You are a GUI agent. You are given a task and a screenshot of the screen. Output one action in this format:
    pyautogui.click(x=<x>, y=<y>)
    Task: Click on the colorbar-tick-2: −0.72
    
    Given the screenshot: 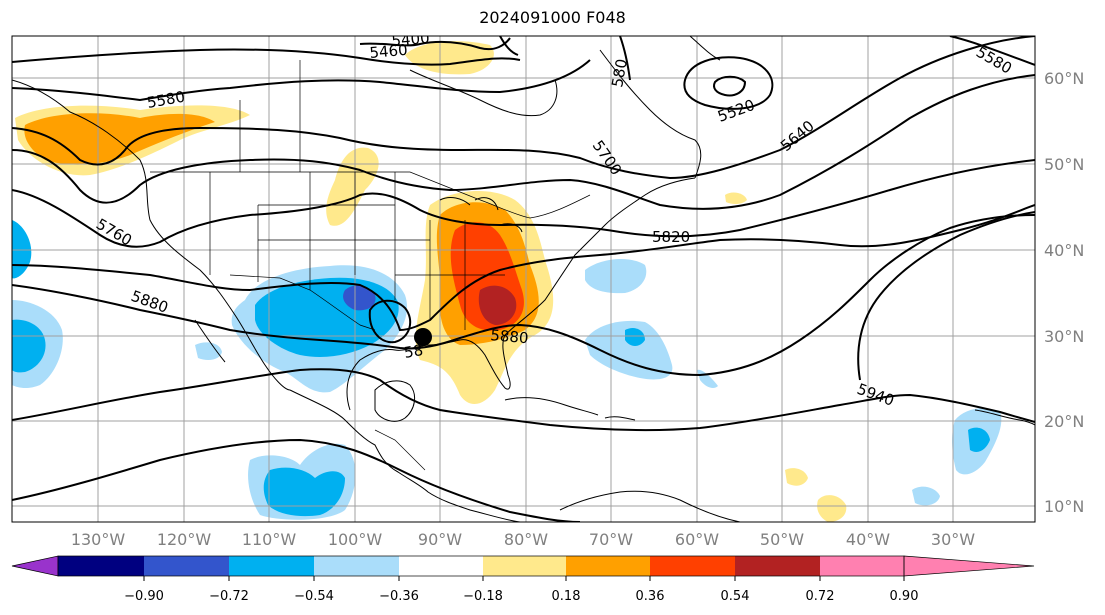 What is the action you would take?
    pyautogui.click(x=229, y=596)
    